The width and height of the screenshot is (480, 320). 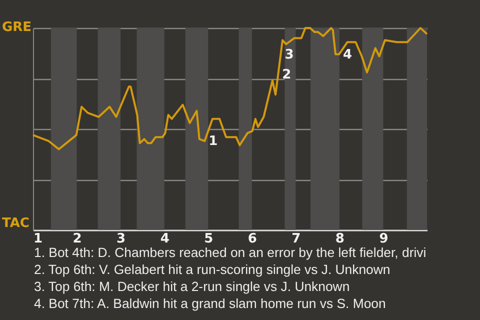 What do you see at coordinates (339, 239) in the screenshot?
I see `x-tick-label: 8` at bounding box center [339, 239].